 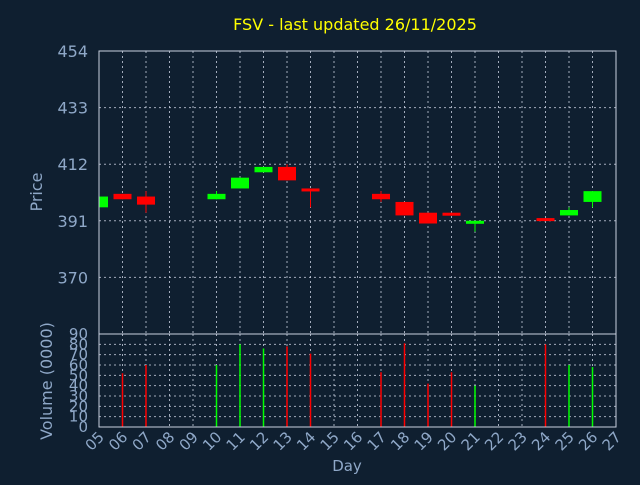 What do you see at coordinates (259, 441) in the screenshot?
I see `day-tick-label: 12` at bounding box center [259, 441].